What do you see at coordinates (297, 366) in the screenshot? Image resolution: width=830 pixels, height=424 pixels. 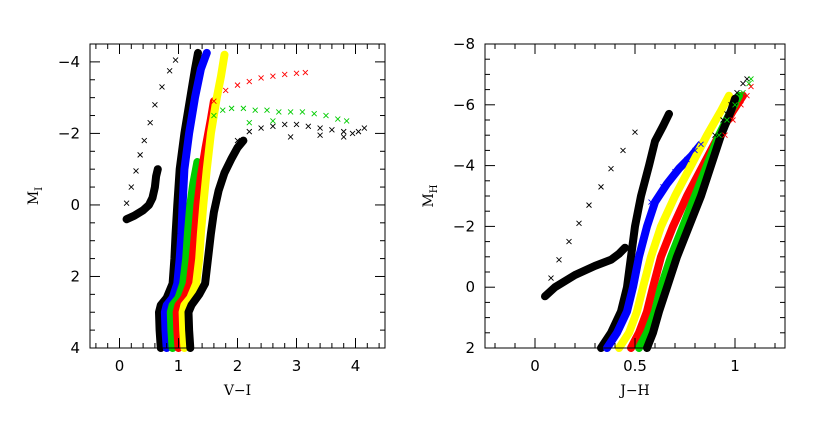 I see `x-tick-label: 3` at bounding box center [297, 366].